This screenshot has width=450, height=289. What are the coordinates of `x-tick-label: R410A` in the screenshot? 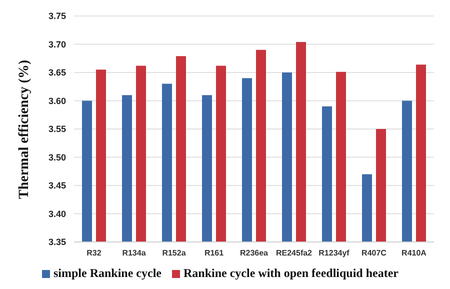 It's located at (414, 253).